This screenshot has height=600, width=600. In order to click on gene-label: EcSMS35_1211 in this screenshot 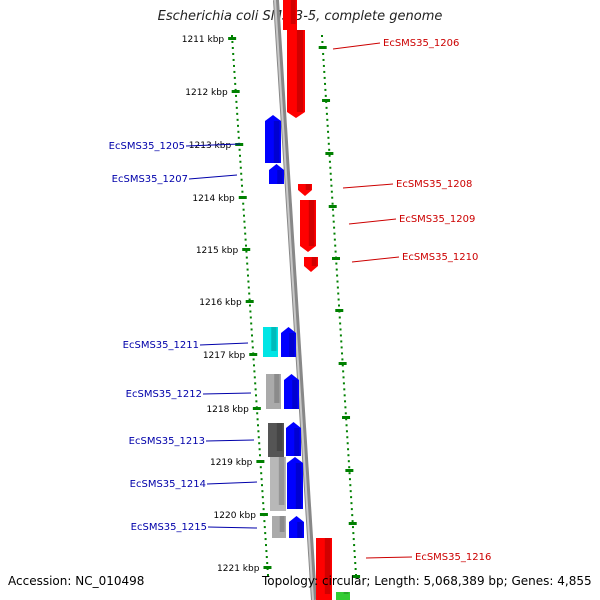, I will do `click(161, 345)`.